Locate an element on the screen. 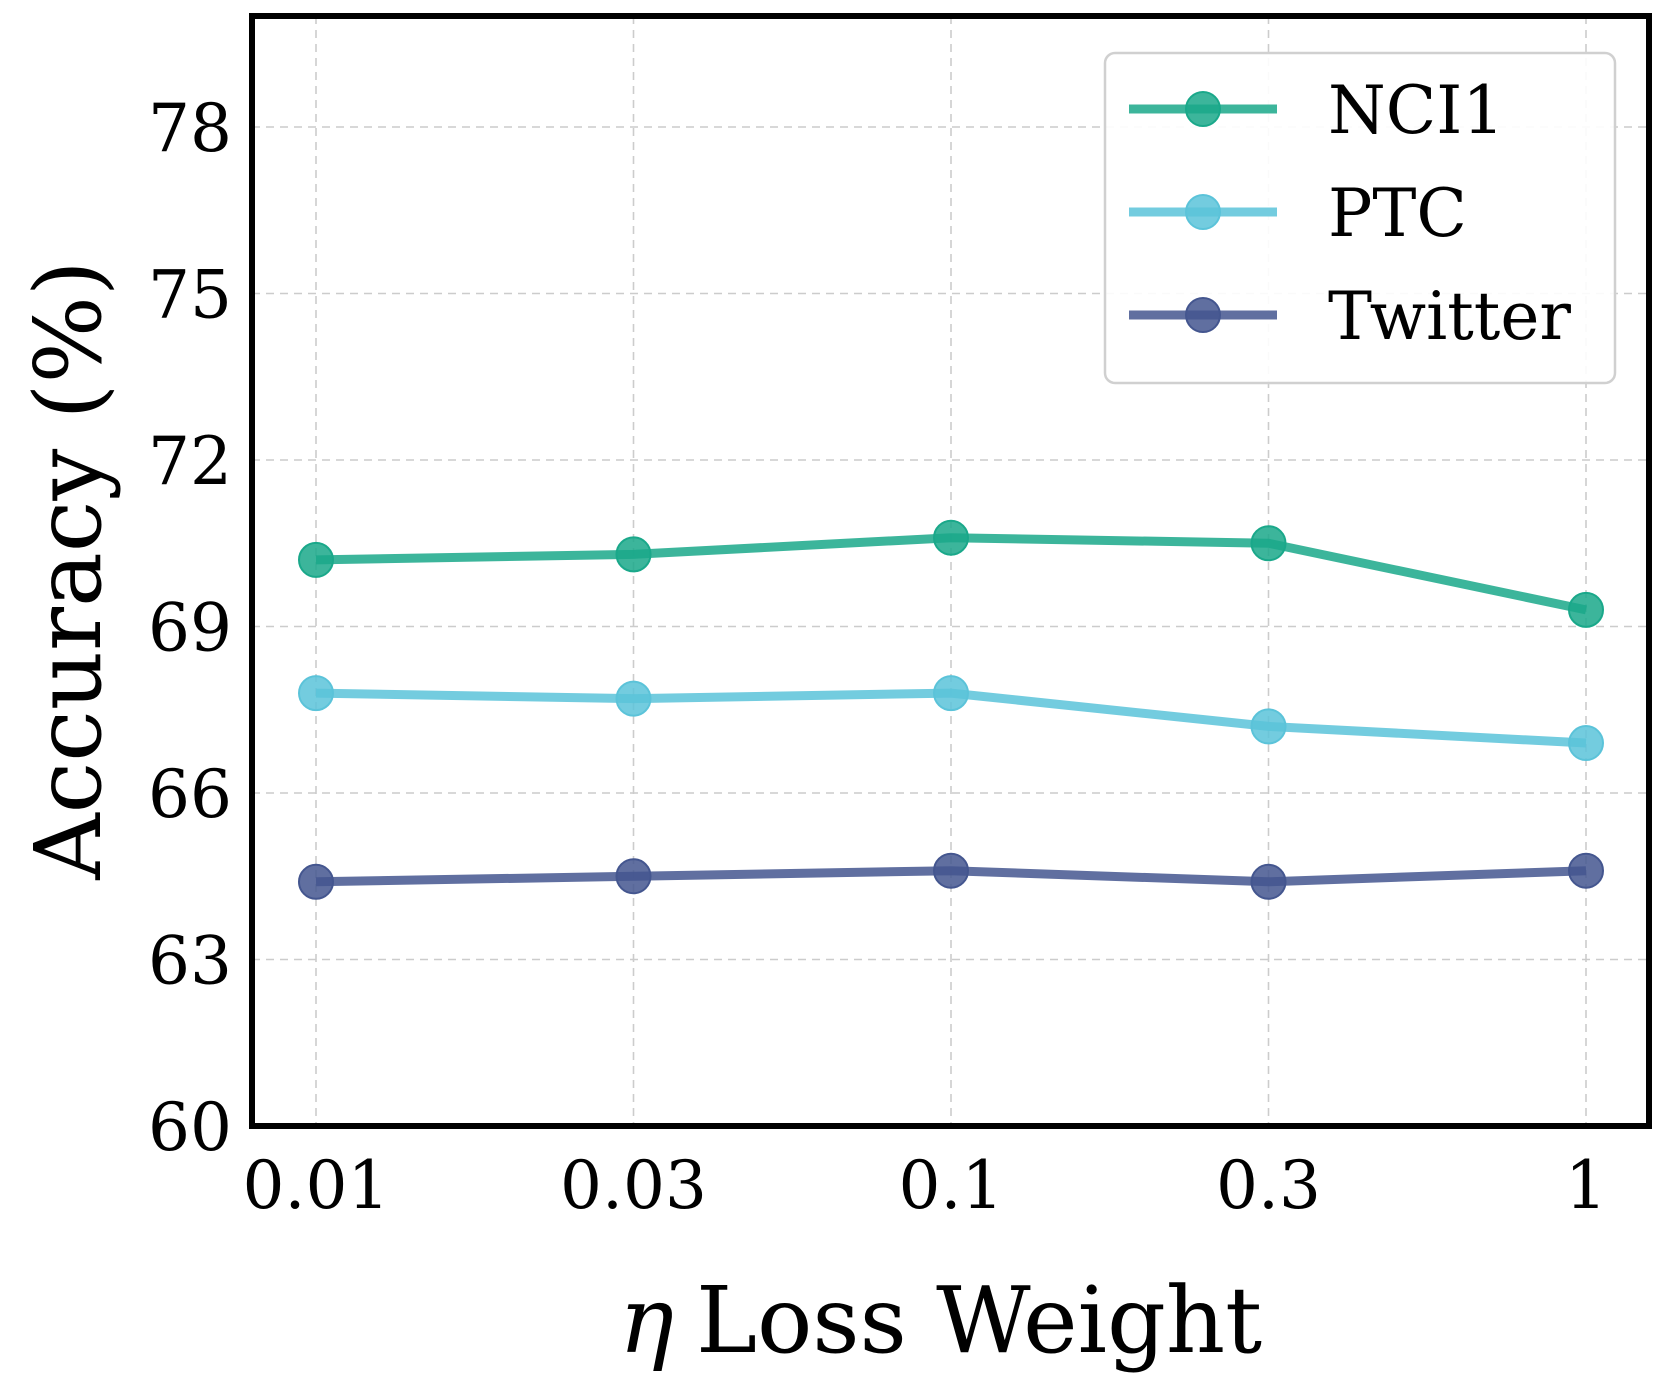 The height and width of the screenshot is (1391, 1661). legend-frame is located at coordinates (1360, 218).